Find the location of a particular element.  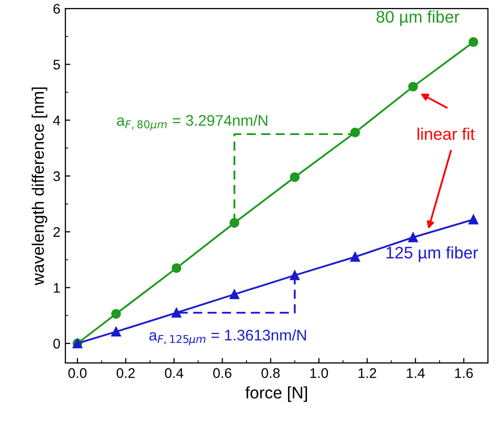

x-tick-label: 0.8 is located at coordinates (271, 373).